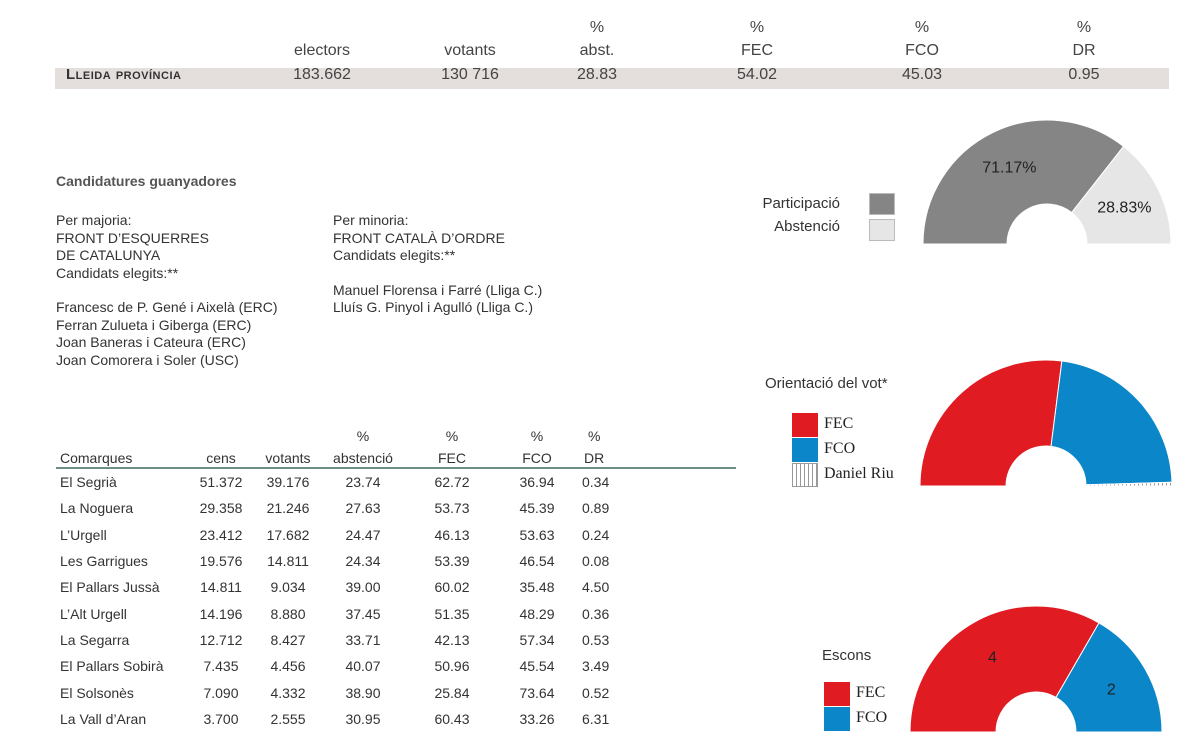 This screenshot has width=1200, height=750. Describe the element at coordinates (288, 692) in the screenshot. I see `cell-votants: 4.332` at that location.